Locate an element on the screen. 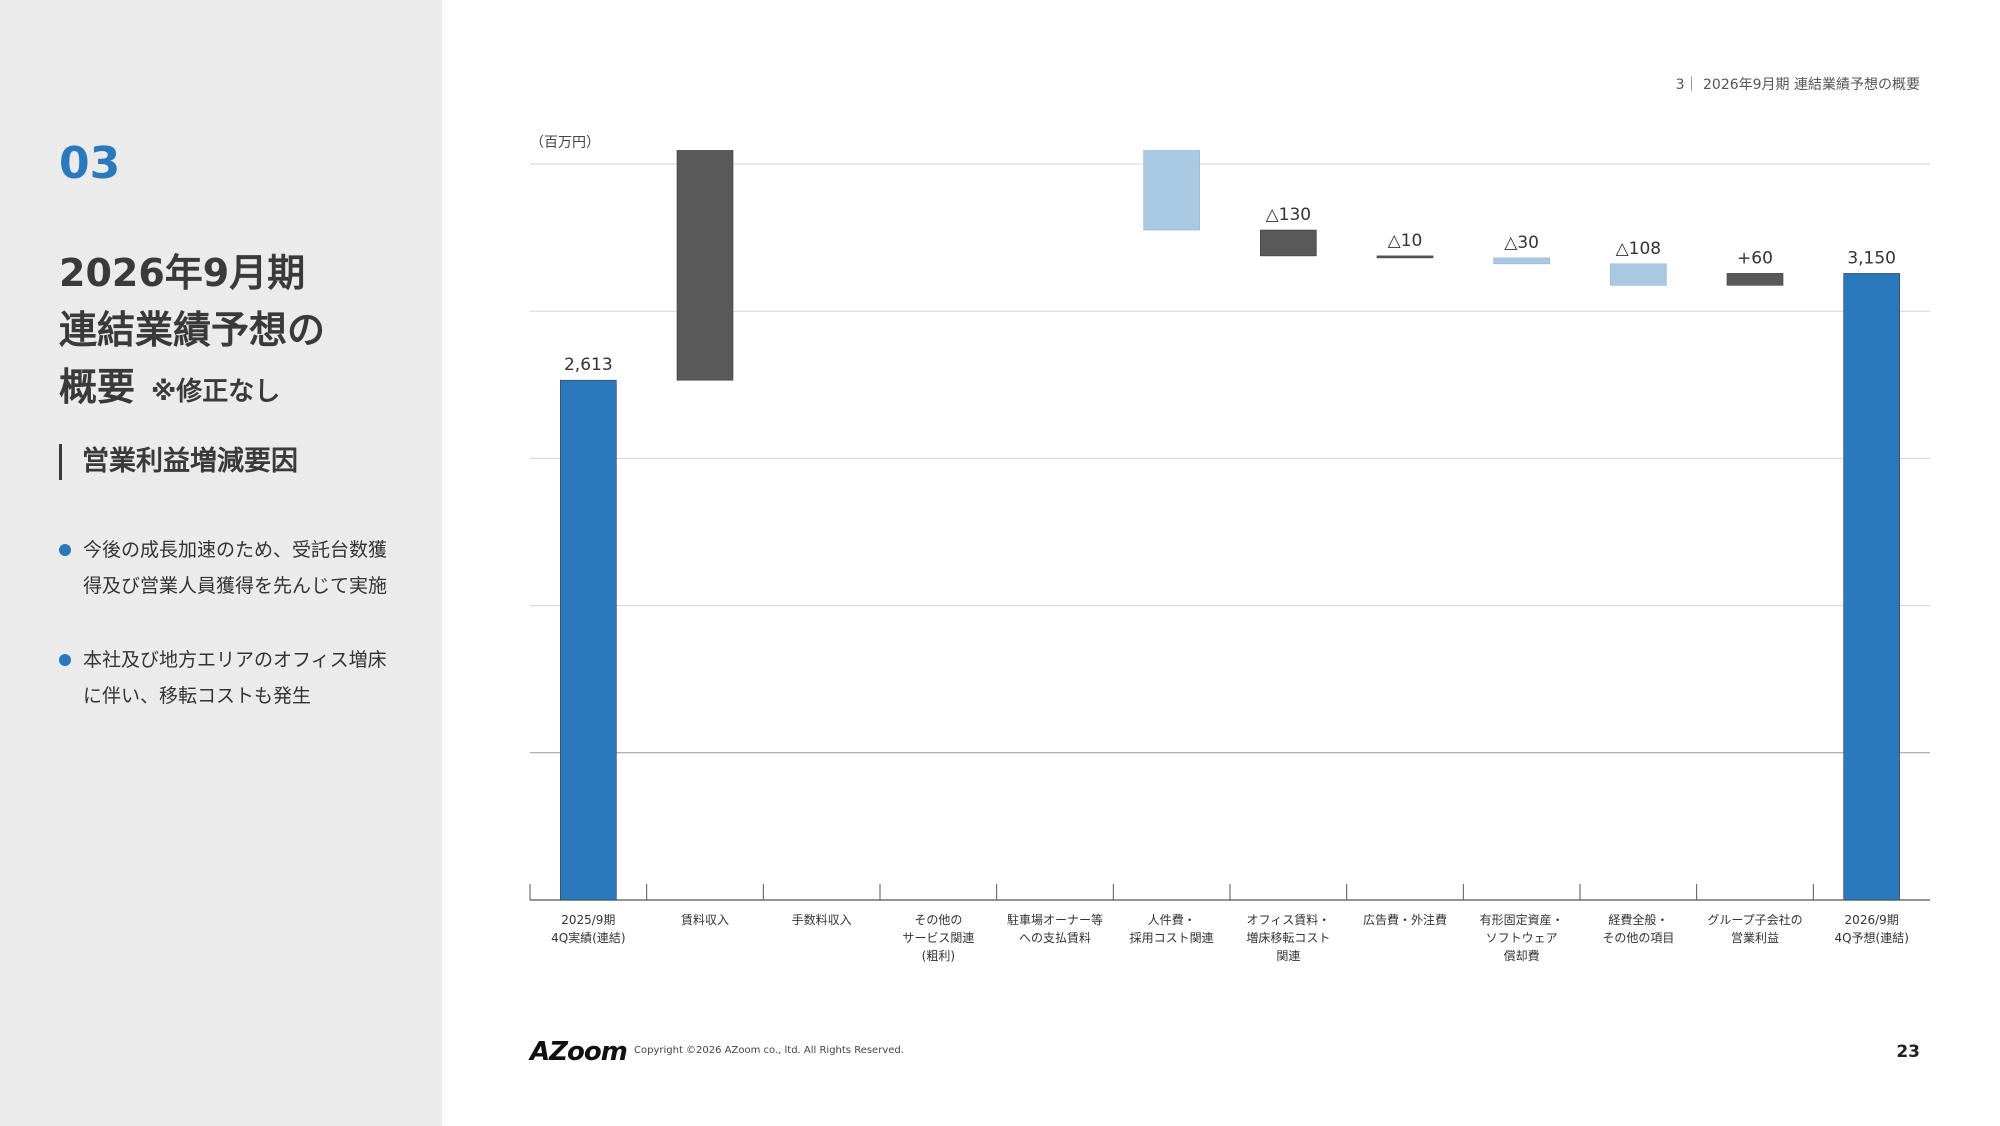  data-label: △130 is located at coordinates (1289, 215).